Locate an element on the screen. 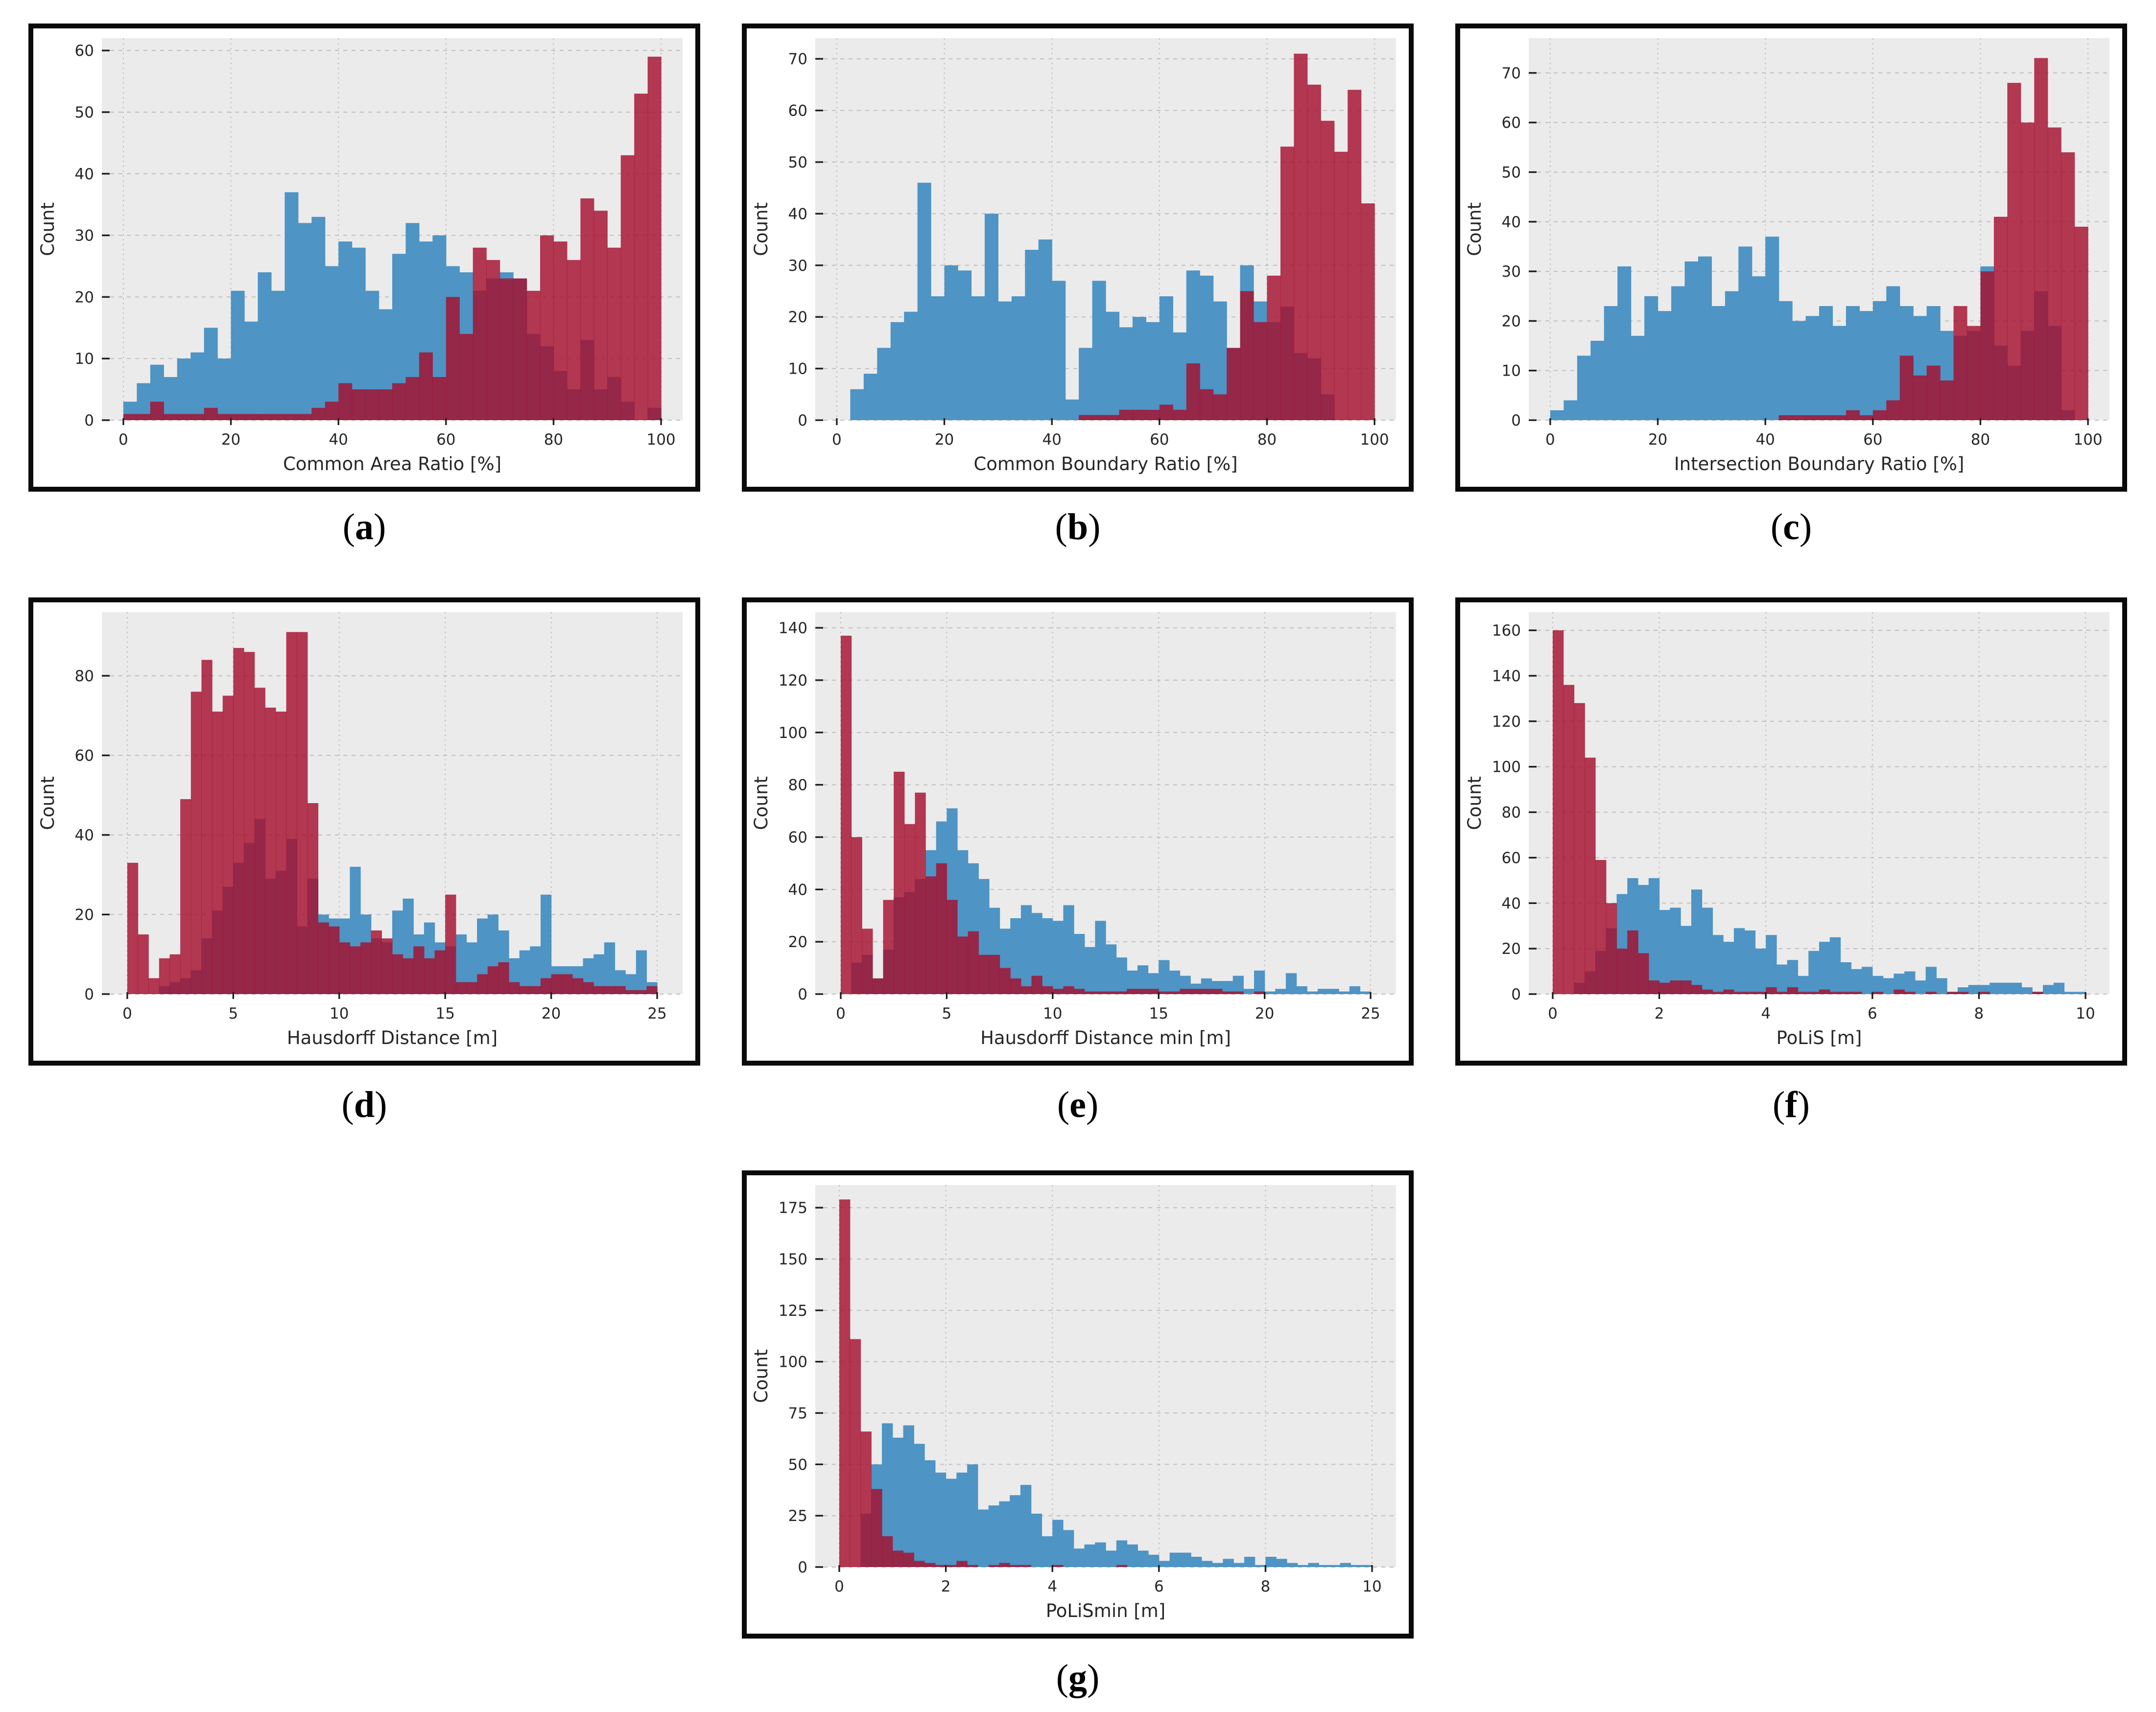 The height and width of the screenshot is (1712, 2156). y-tick-label: 60 is located at coordinates (1511, 123).